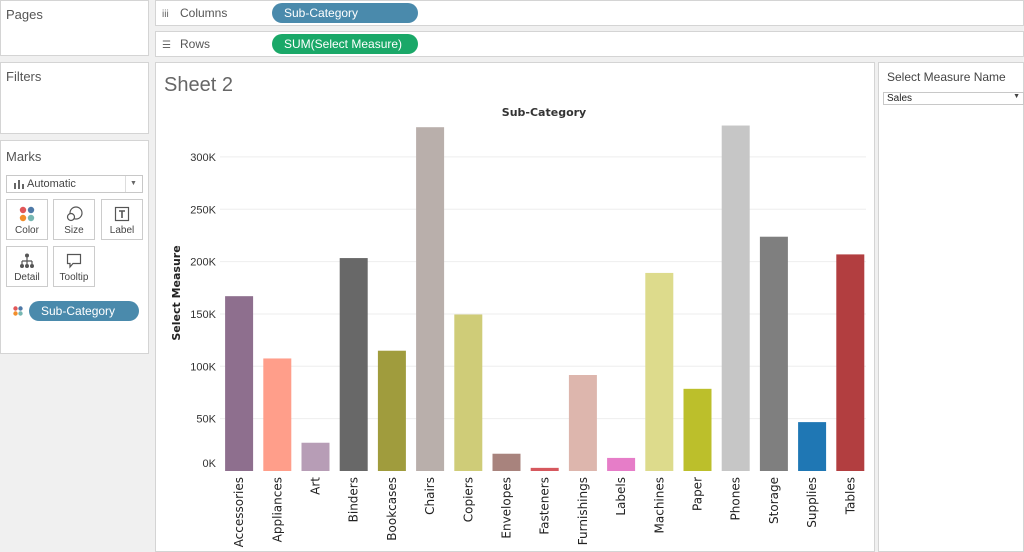 The height and width of the screenshot is (552, 1024). What do you see at coordinates (51, 184) in the screenshot?
I see `mark-type-label: Automatic` at bounding box center [51, 184].